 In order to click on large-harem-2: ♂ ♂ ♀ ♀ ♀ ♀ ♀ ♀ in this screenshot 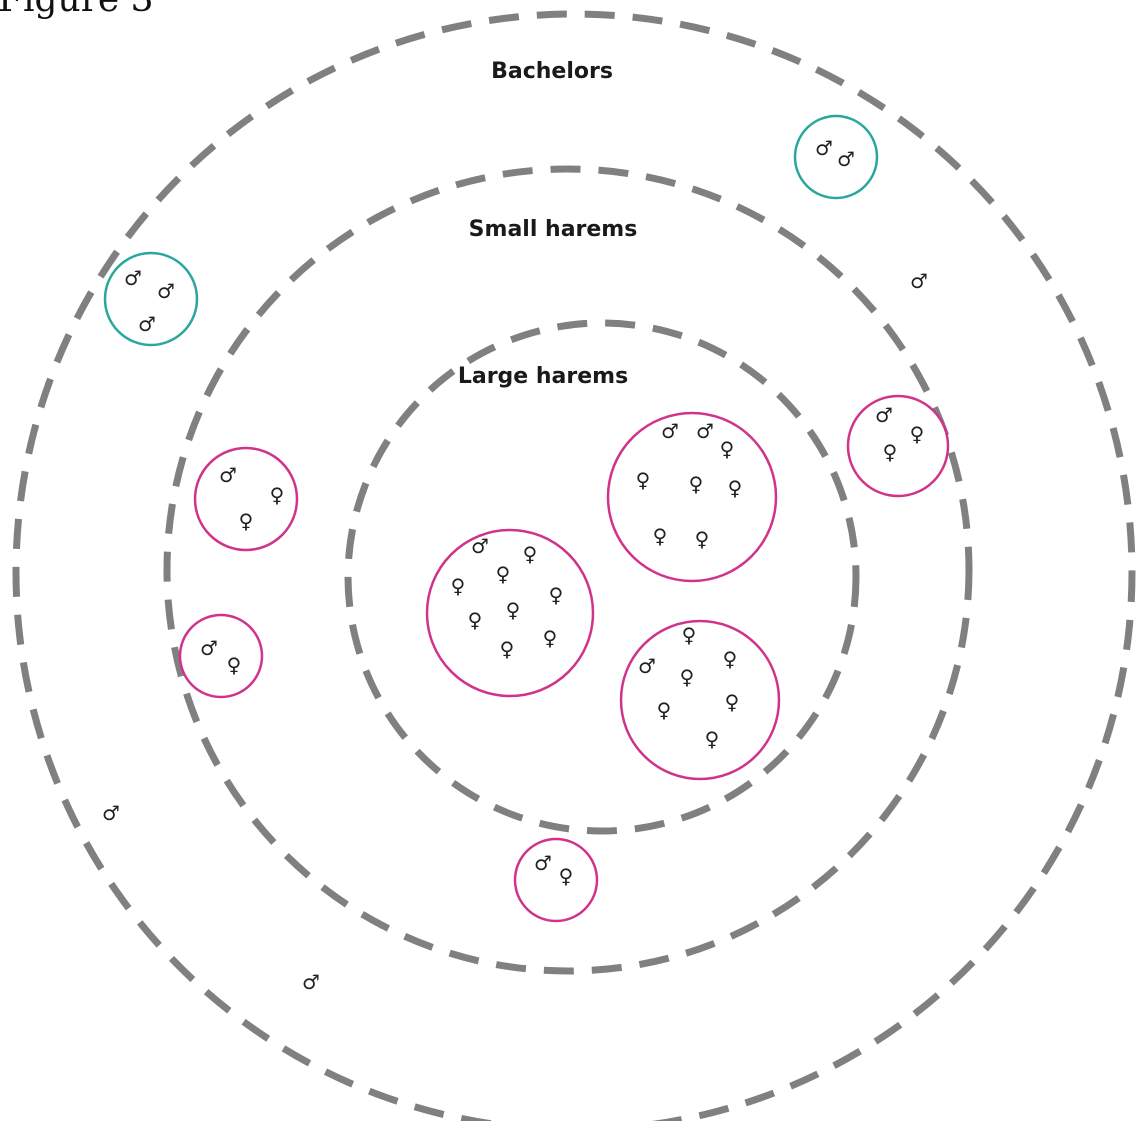, I will do `click(692, 497)`.